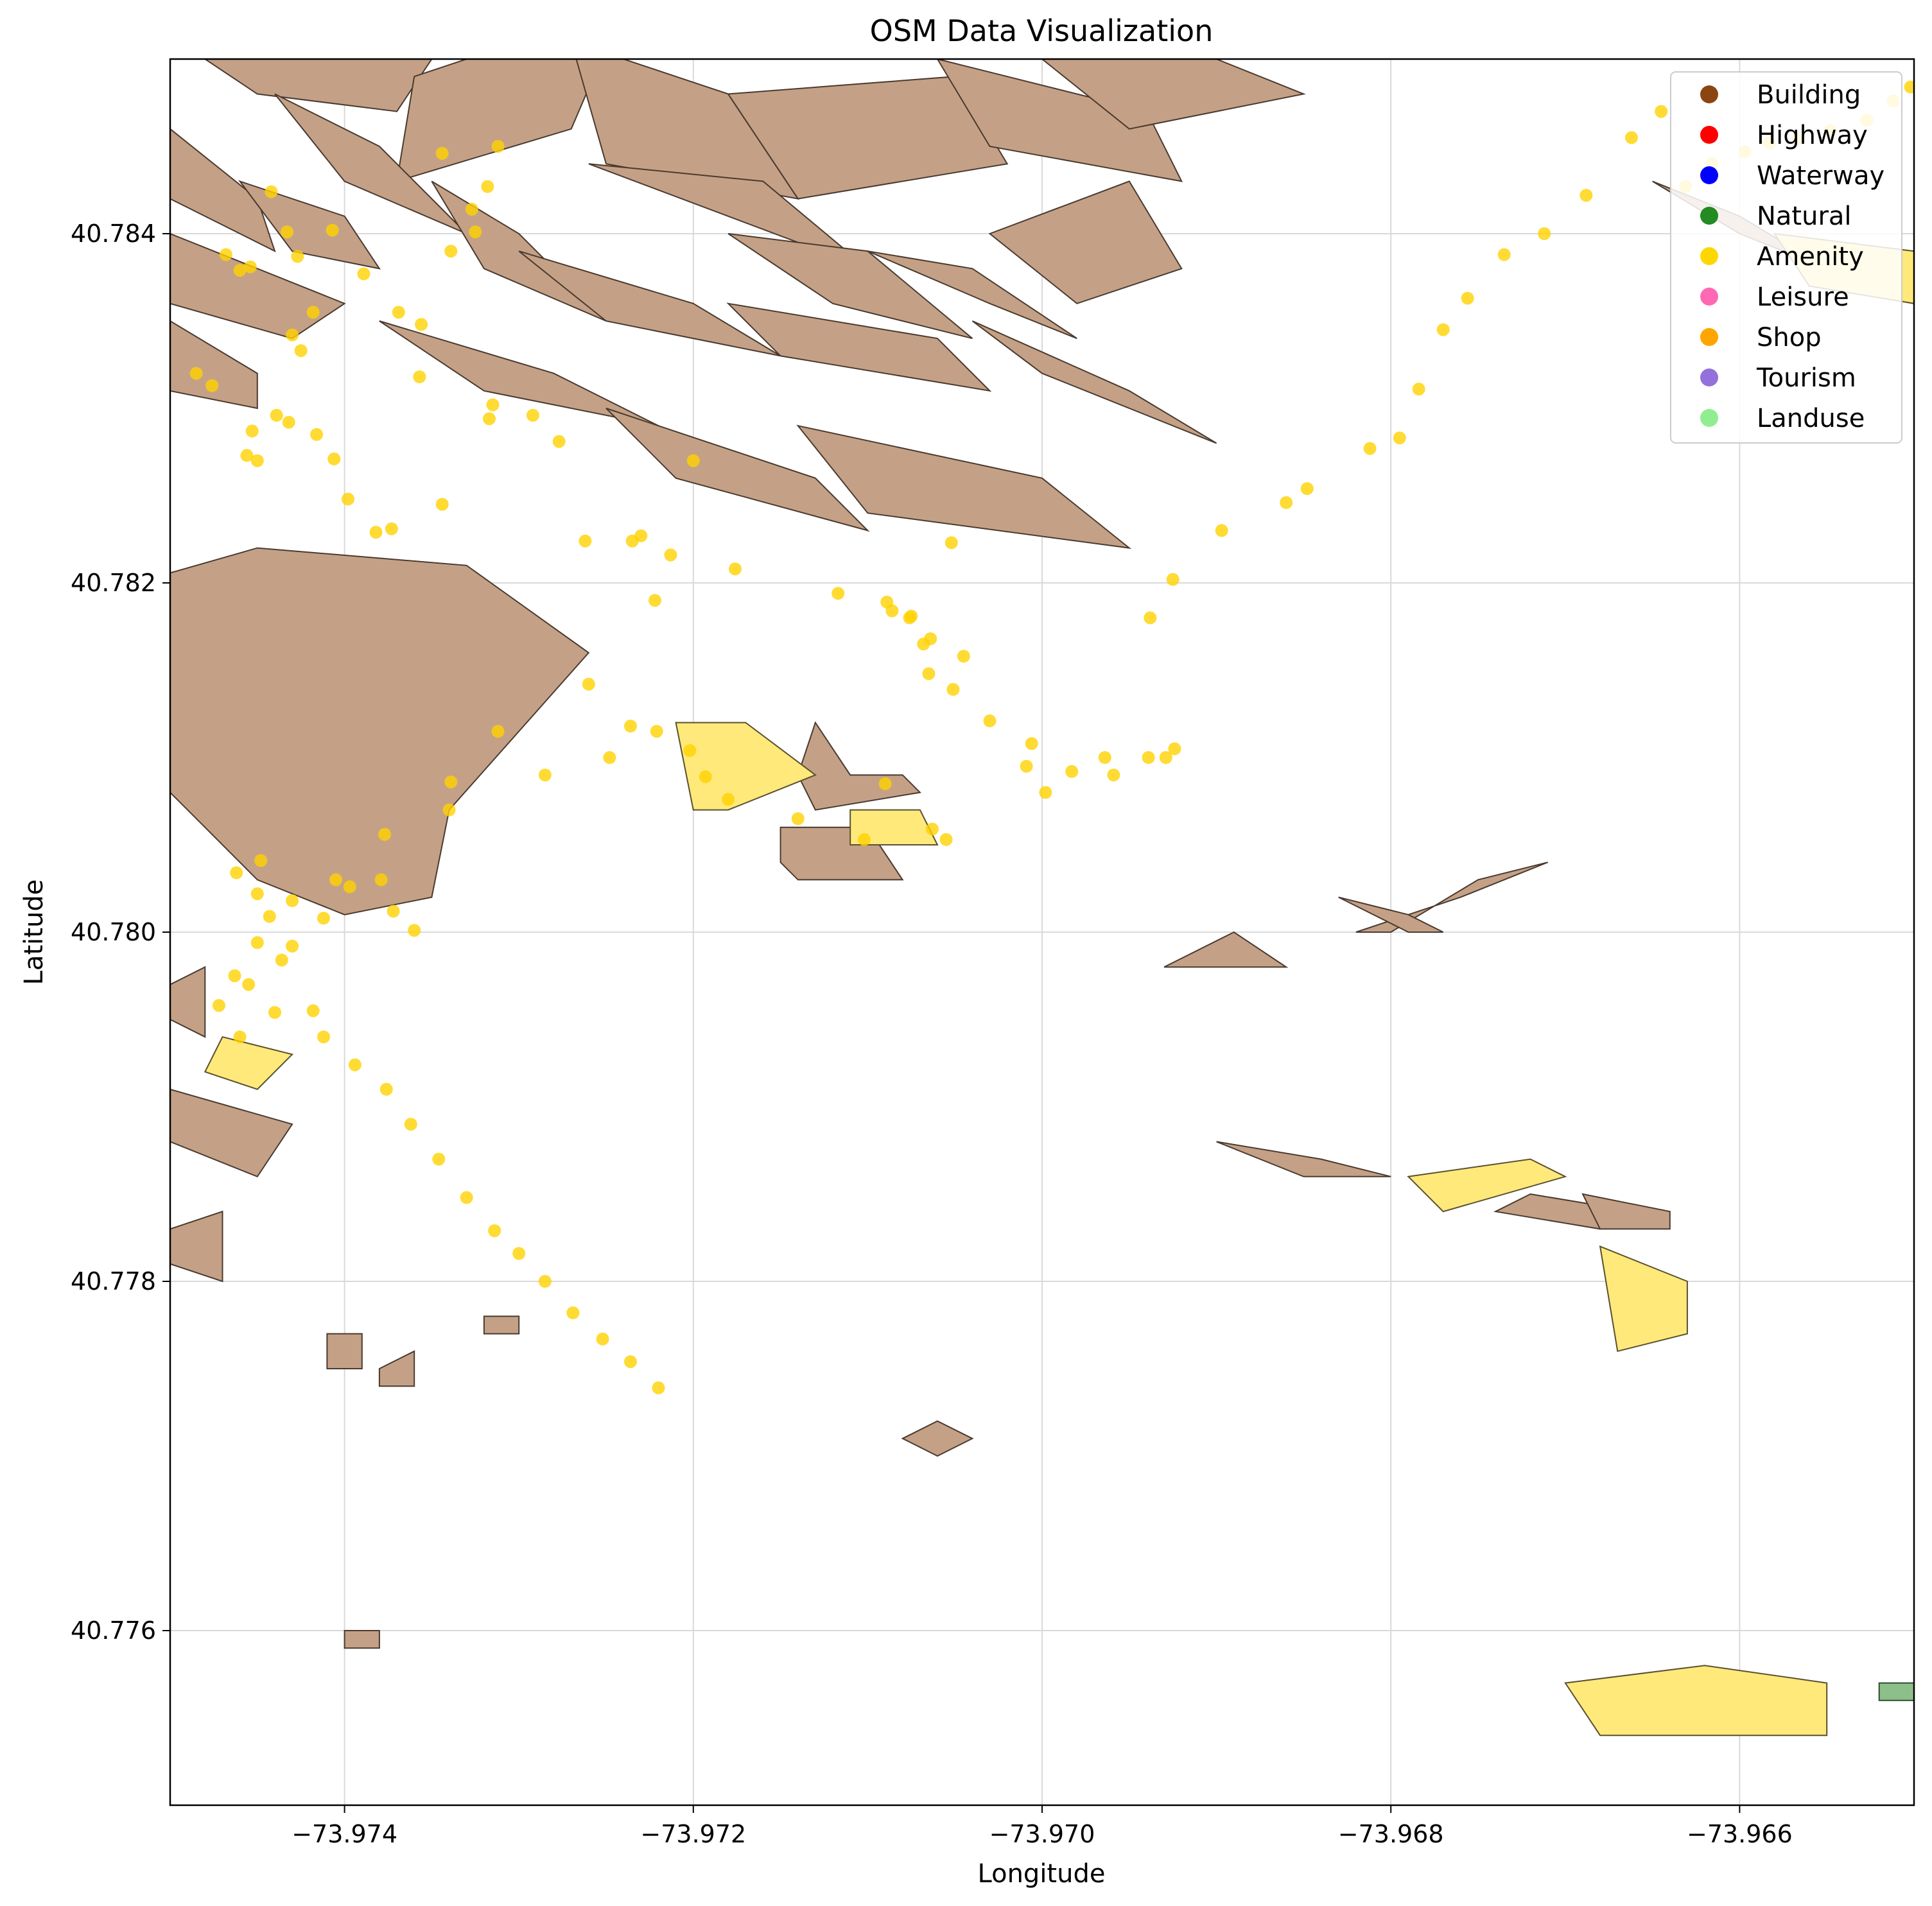  What do you see at coordinates (120, 932) in the screenshot?
I see `y-axis-ticks: 40.776 40.778 40.780 40.782 40.784` at bounding box center [120, 932].